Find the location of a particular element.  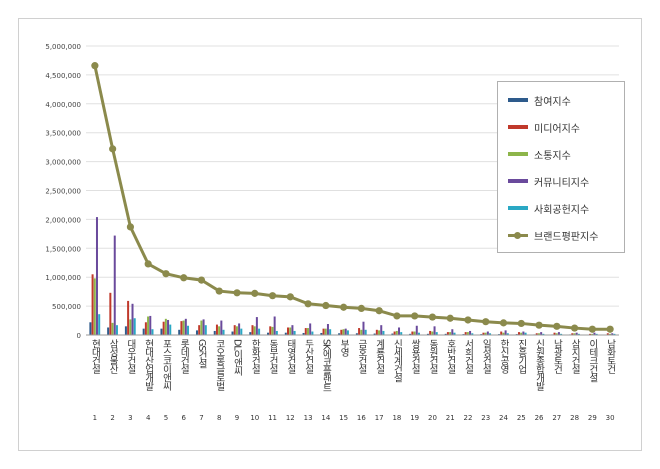

x-rank-label: 13 is located at coordinates (308, 418).